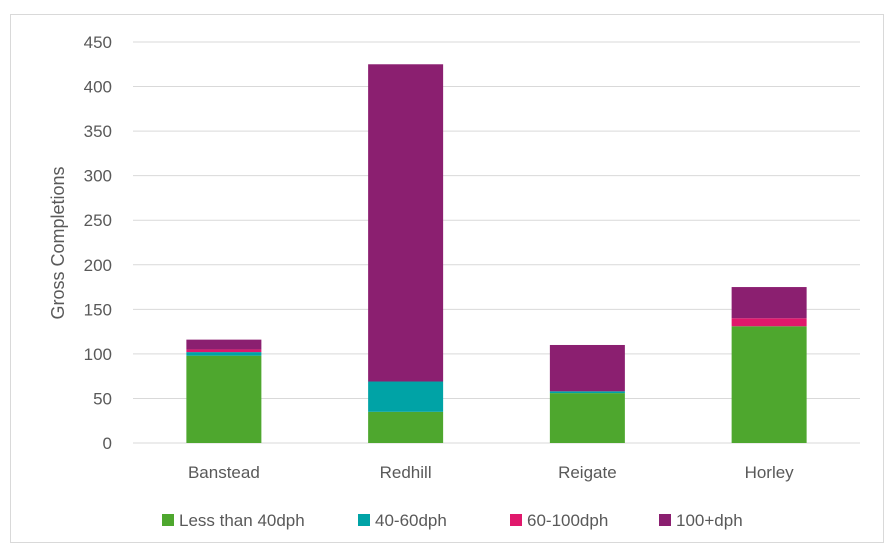  Describe the element at coordinates (98, 265) in the screenshot. I see `y-tick-label-4: 200` at that location.